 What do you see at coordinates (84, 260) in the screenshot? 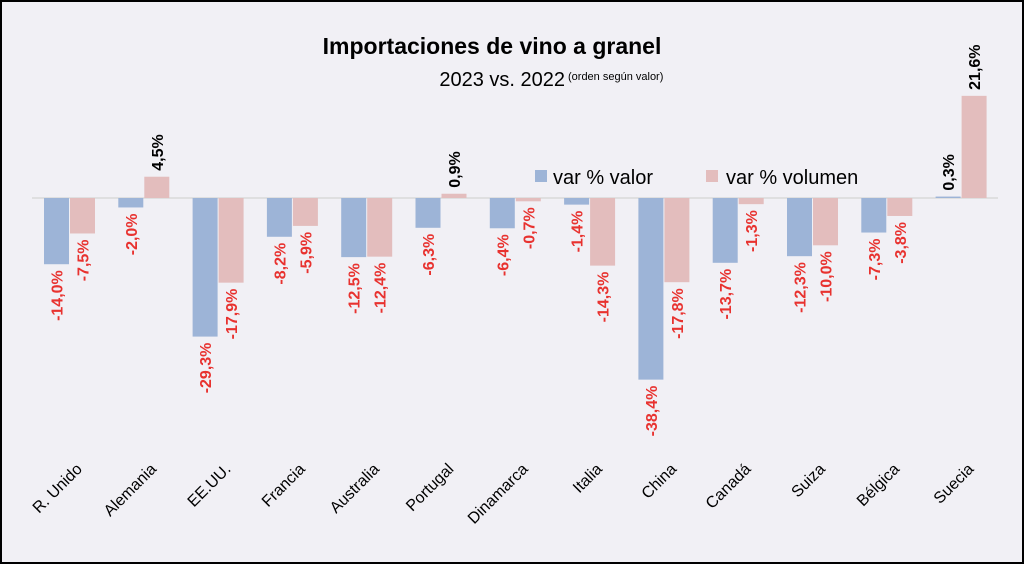
I see `data-label: -7,5%` at bounding box center [84, 260].